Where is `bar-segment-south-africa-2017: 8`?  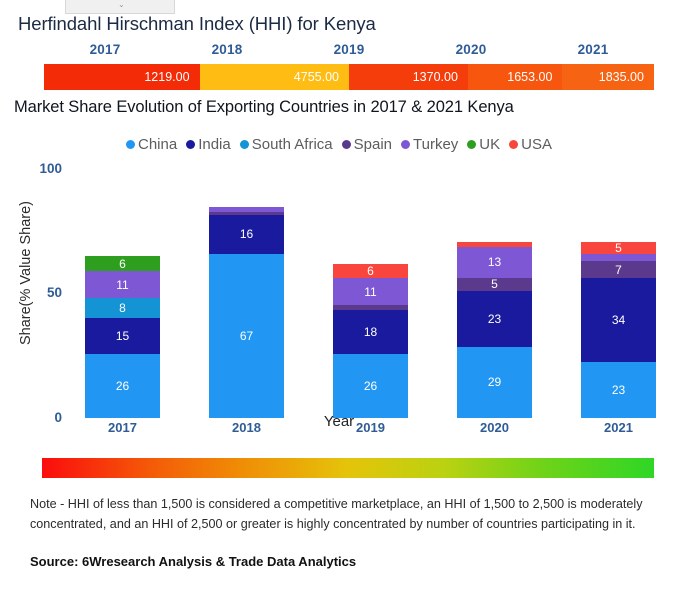 bar-segment-south-africa-2017: 8 is located at coordinates (122, 307).